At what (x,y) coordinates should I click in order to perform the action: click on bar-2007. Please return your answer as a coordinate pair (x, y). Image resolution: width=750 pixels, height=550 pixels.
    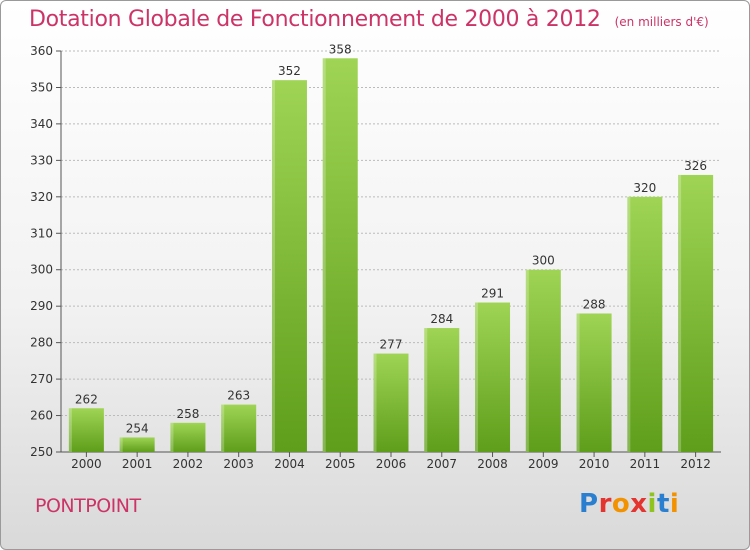
    Looking at the image, I should click on (442, 390).